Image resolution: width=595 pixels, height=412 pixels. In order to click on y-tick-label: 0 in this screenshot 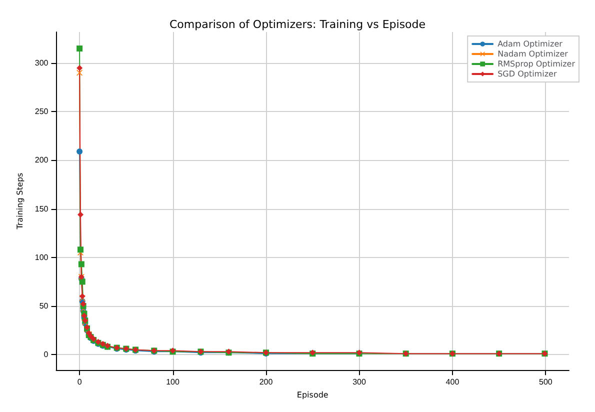, I will do `click(46, 355)`.